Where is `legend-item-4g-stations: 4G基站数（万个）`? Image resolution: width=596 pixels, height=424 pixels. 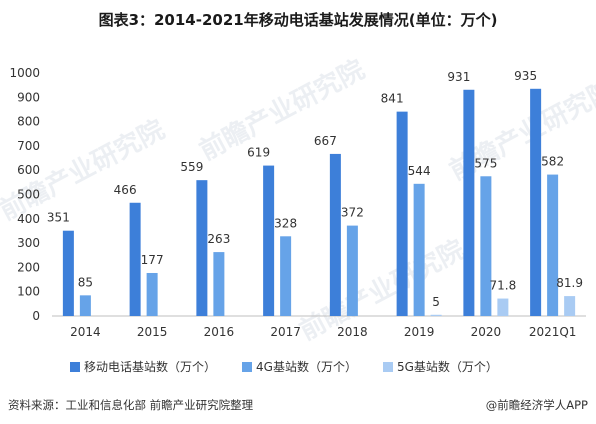
legend-item-4g-stations: 4G基站数（万个） is located at coordinates (299, 366).